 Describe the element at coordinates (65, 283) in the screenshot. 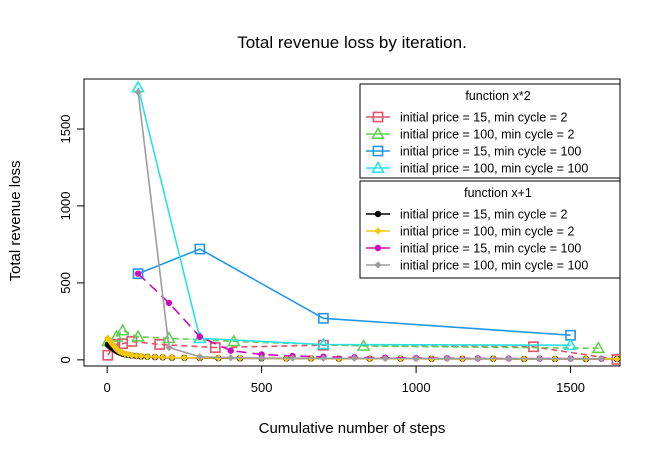

I see `y-tick-label: 500` at that location.